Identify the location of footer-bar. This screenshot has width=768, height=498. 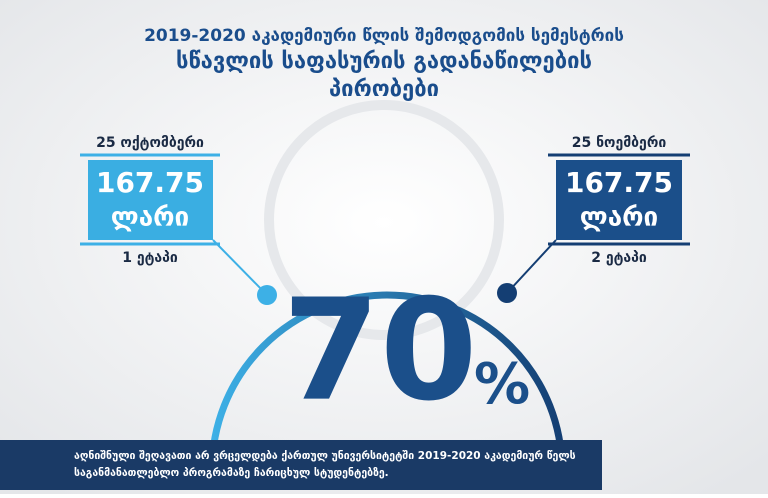
(301, 465).